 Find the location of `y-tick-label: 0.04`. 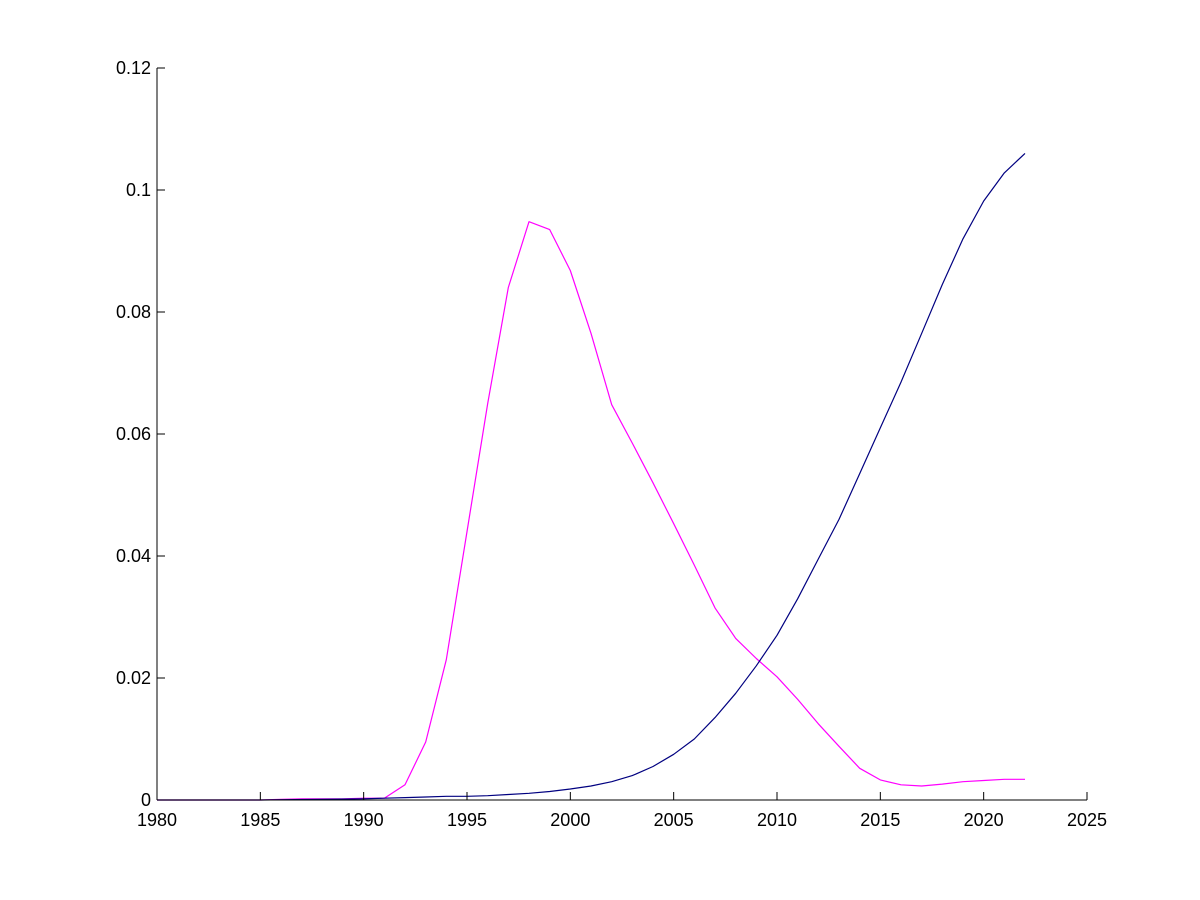

y-tick-label: 0.04 is located at coordinates (133, 556).